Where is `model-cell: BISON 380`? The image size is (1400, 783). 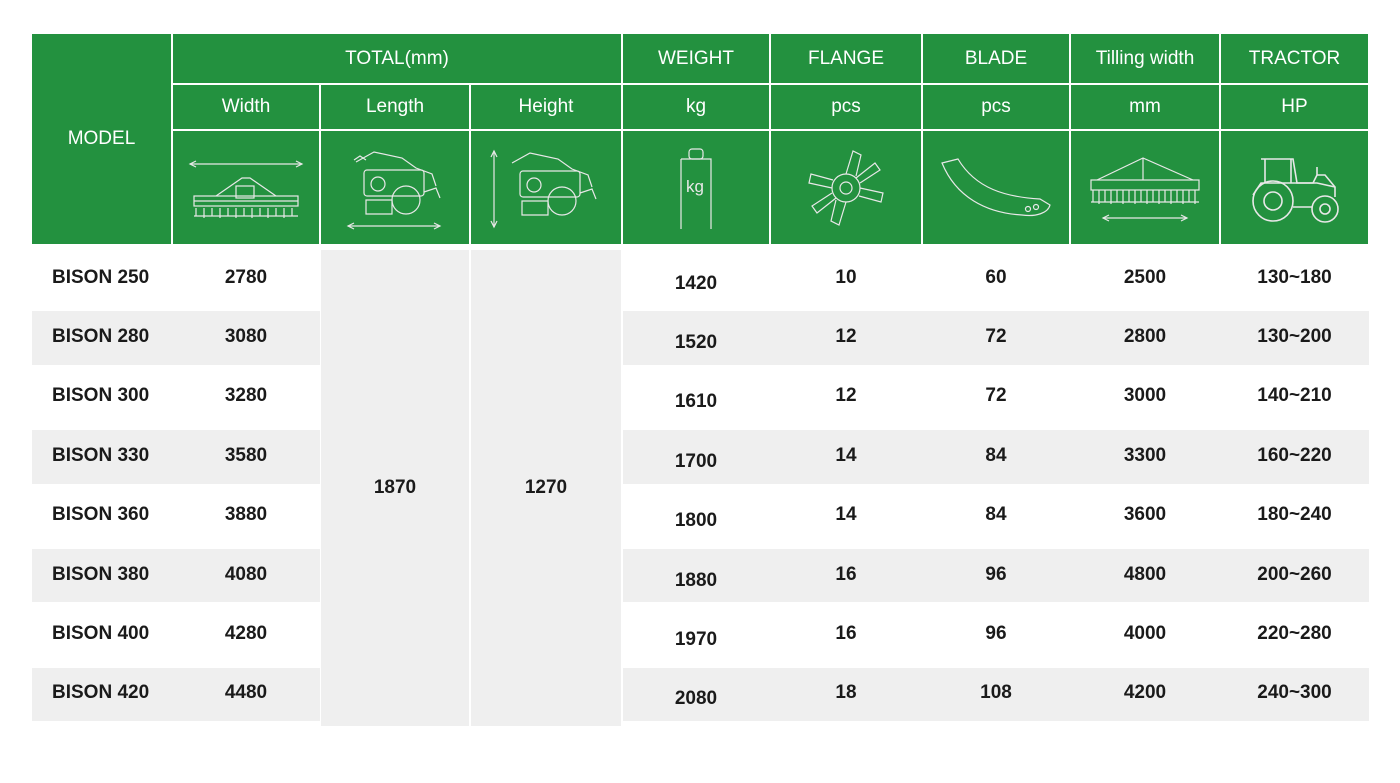 model-cell: BISON 380 is located at coordinates (101, 574).